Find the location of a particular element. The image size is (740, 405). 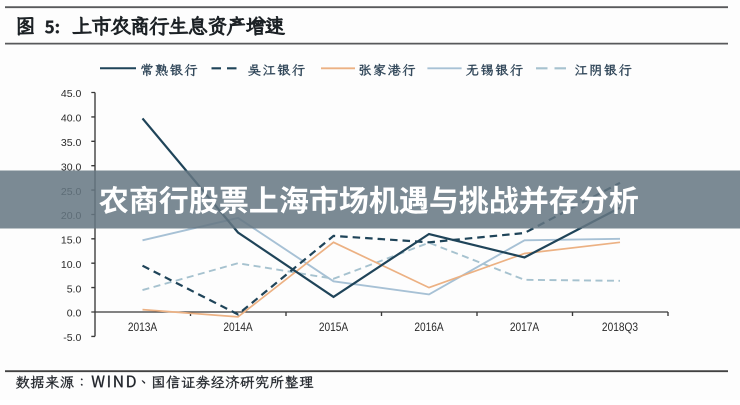

svg-text: 2017A is located at coordinates (525, 327).